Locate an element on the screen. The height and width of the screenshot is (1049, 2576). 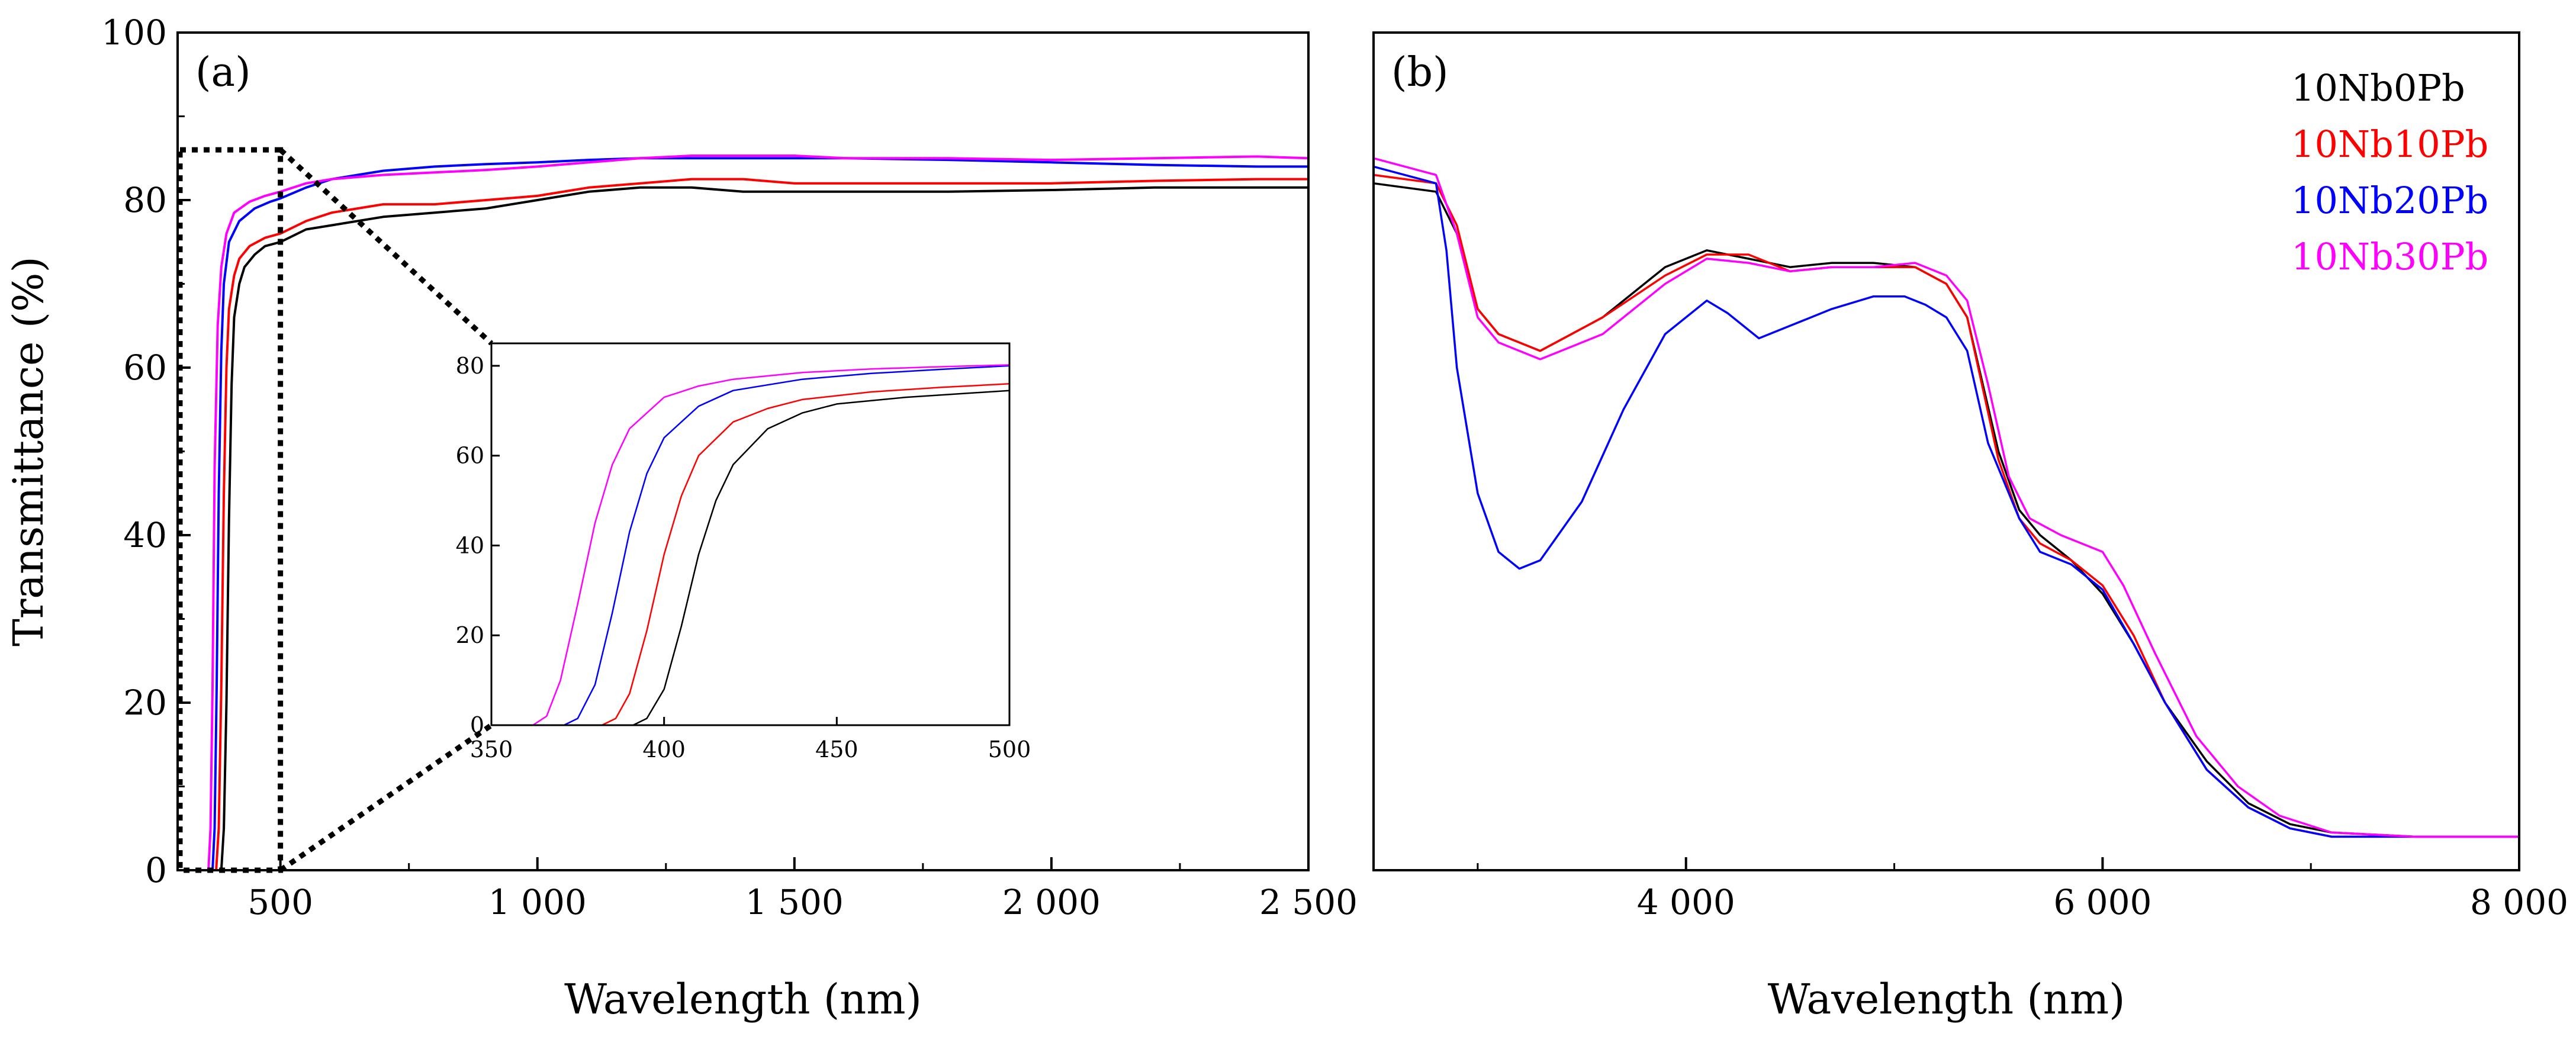
x-tick-label: 2 500 is located at coordinates (1308, 902).